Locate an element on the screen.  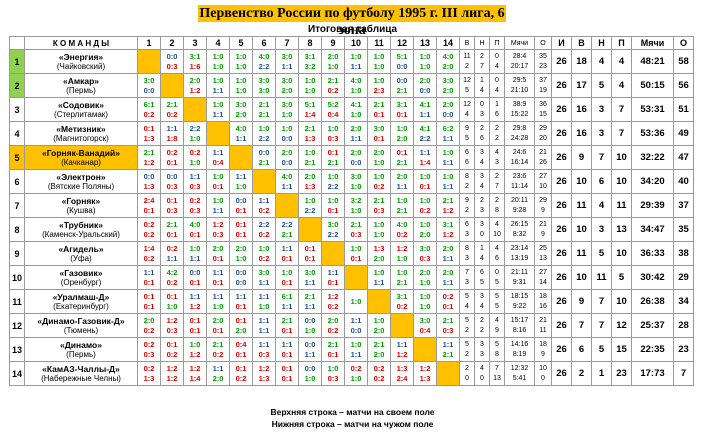
team-name-cell: «Метизник» (Магнитогорск) is located at coordinates (81, 133).